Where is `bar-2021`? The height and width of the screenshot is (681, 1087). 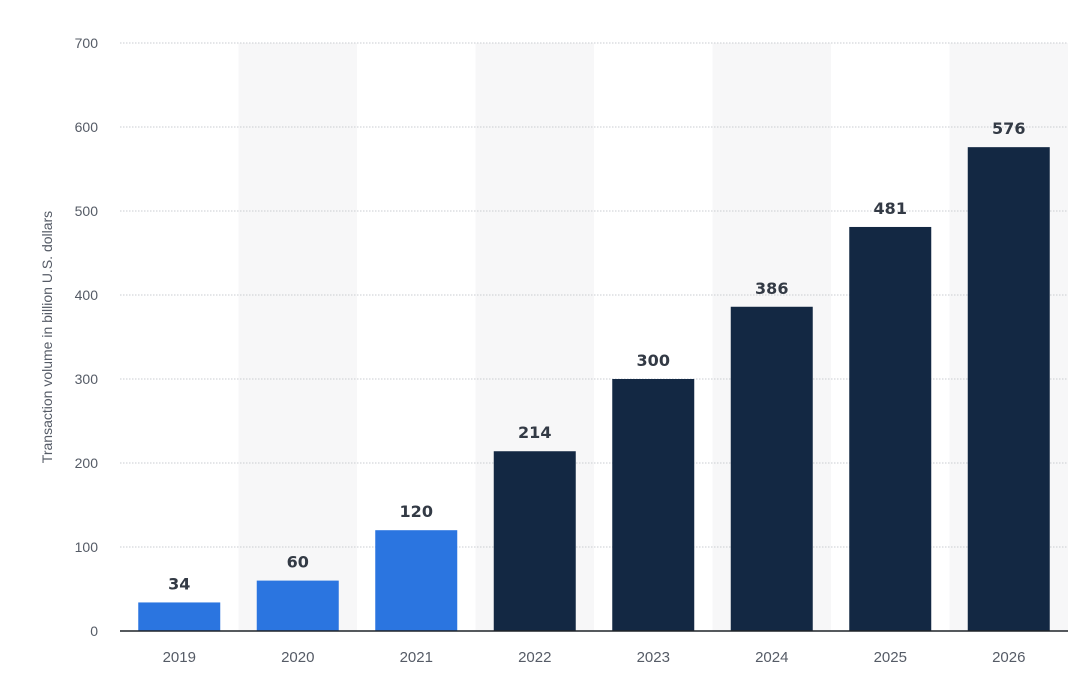 bar-2021 is located at coordinates (416, 580).